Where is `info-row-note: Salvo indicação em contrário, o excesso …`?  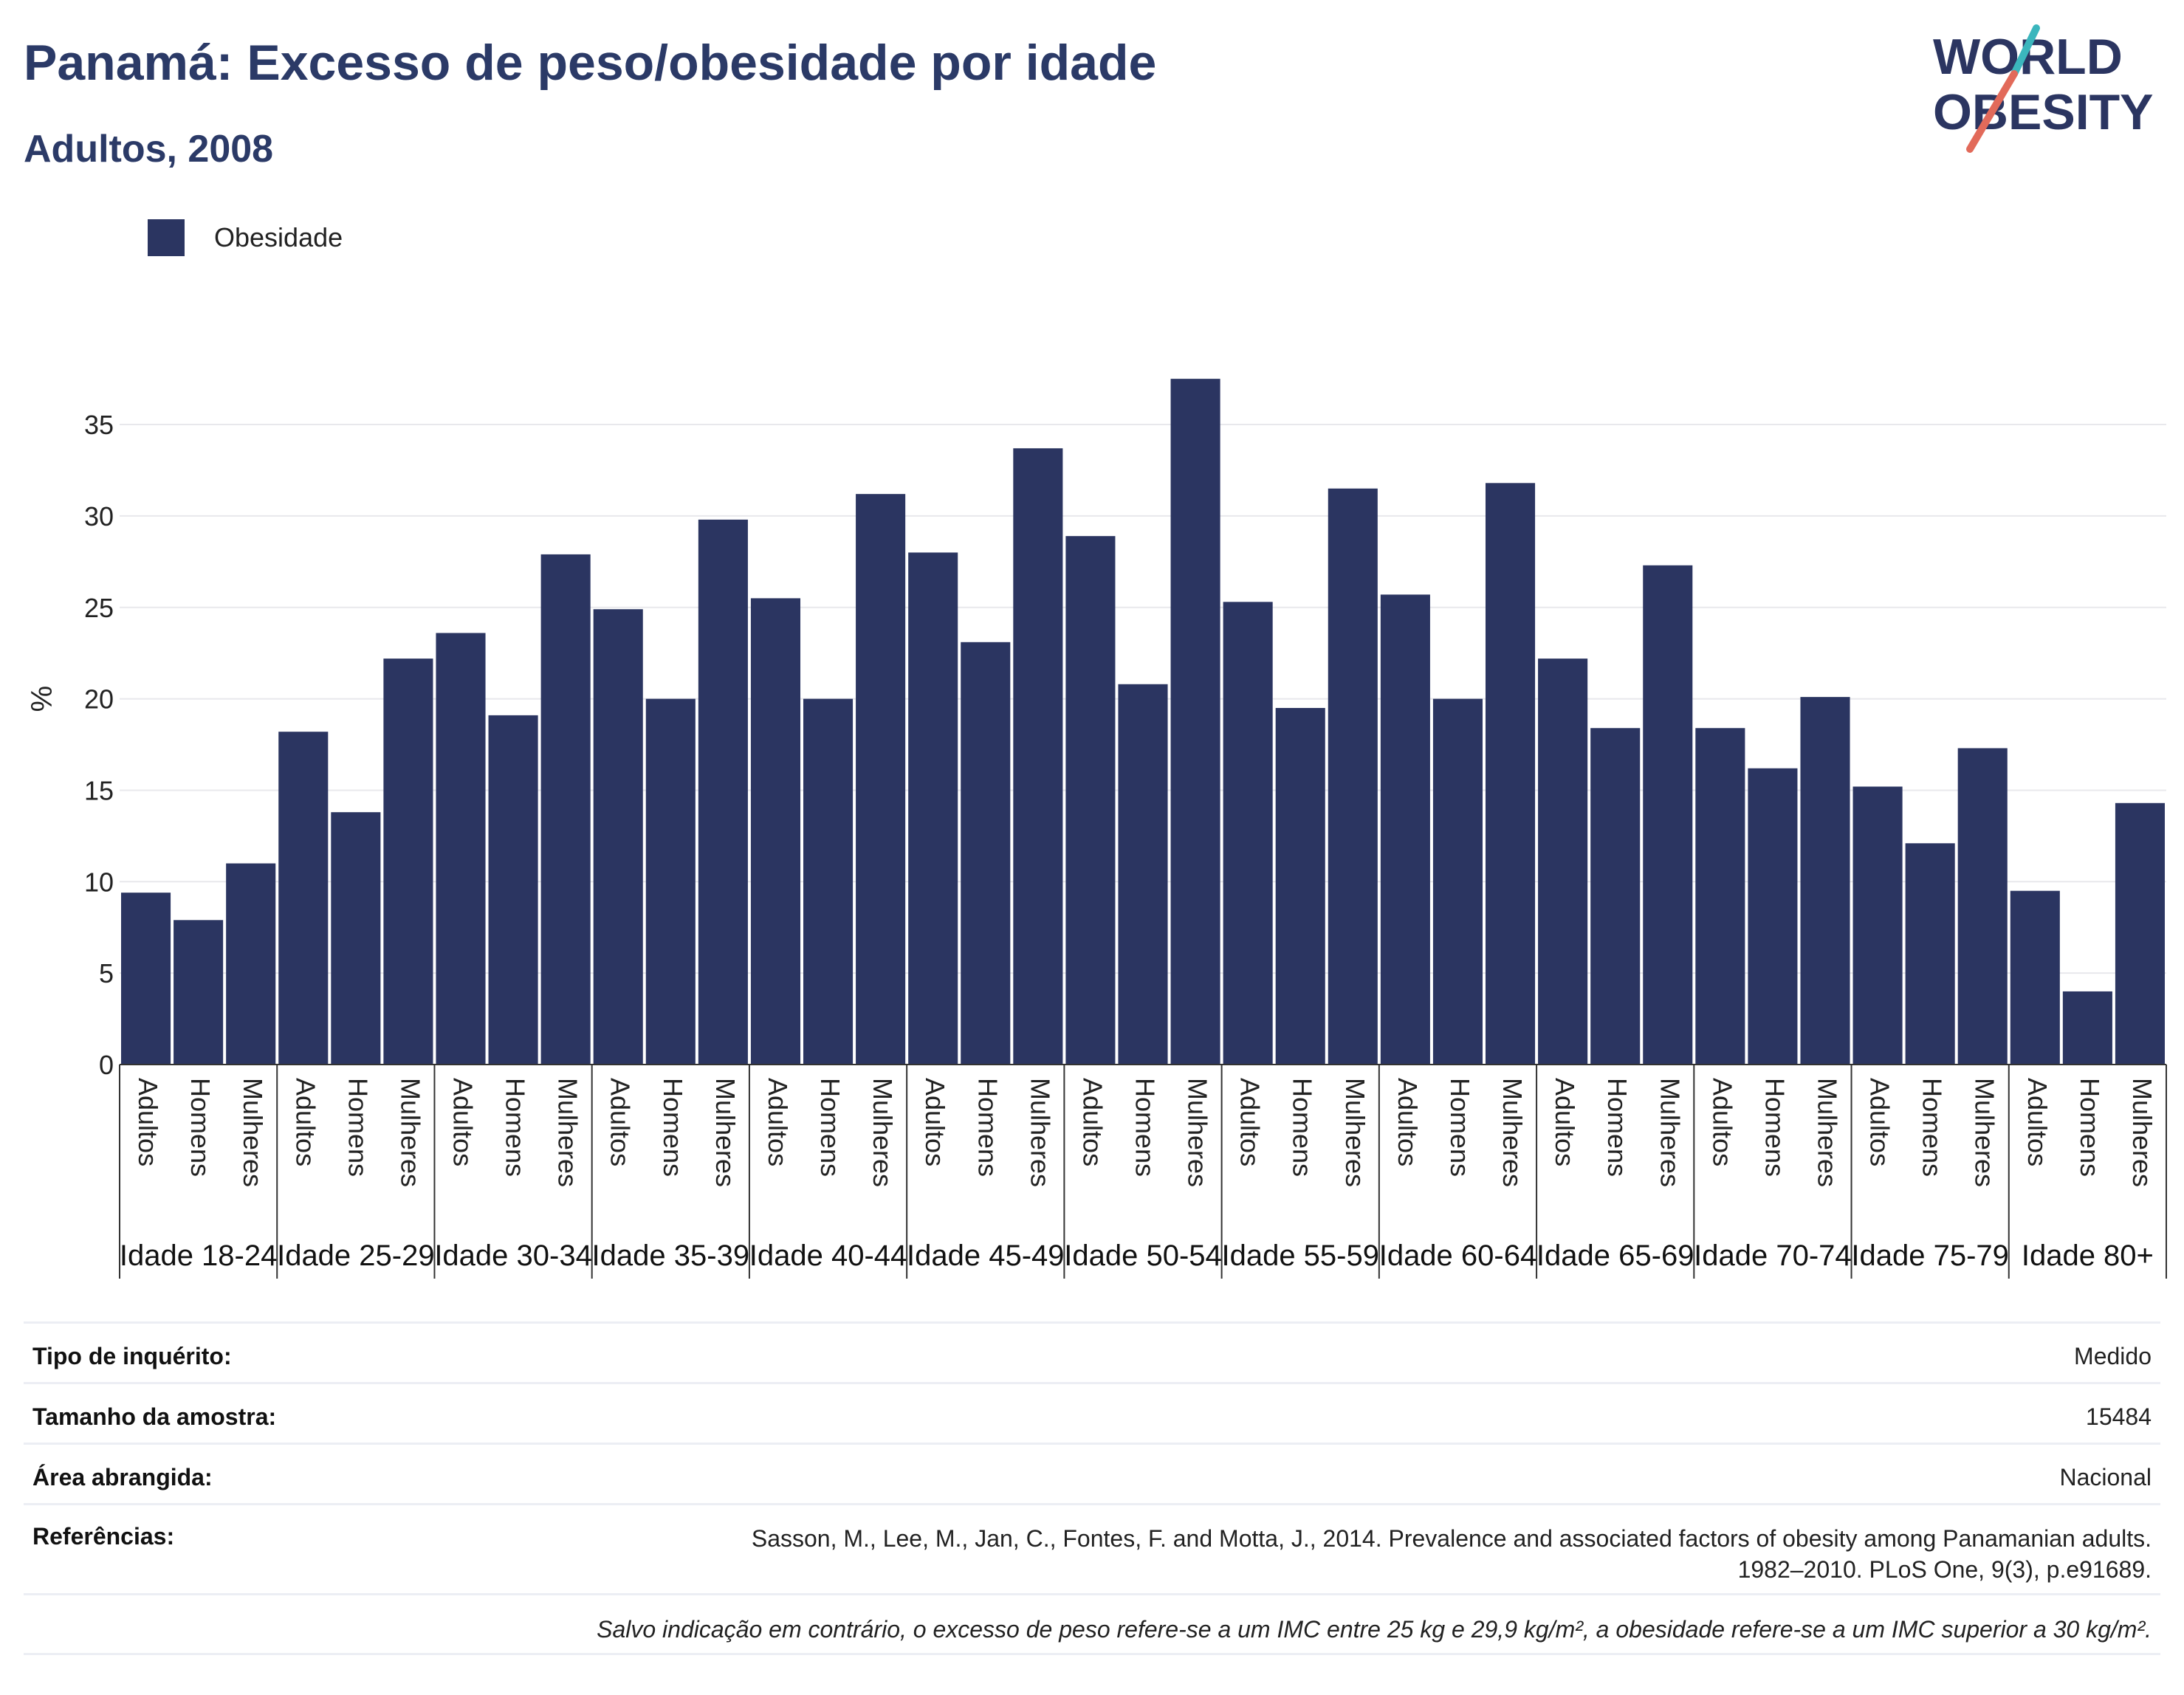
info-row-note: Salvo indicação em contrário, o excesso … is located at coordinates (1092, 1624).